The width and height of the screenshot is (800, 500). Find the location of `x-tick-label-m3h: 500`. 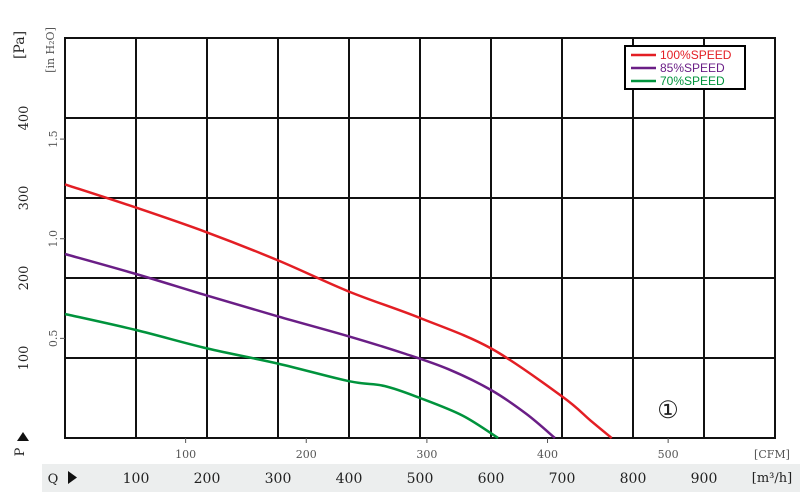

x-tick-label-m3h: 500 is located at coordinates (420, 479).